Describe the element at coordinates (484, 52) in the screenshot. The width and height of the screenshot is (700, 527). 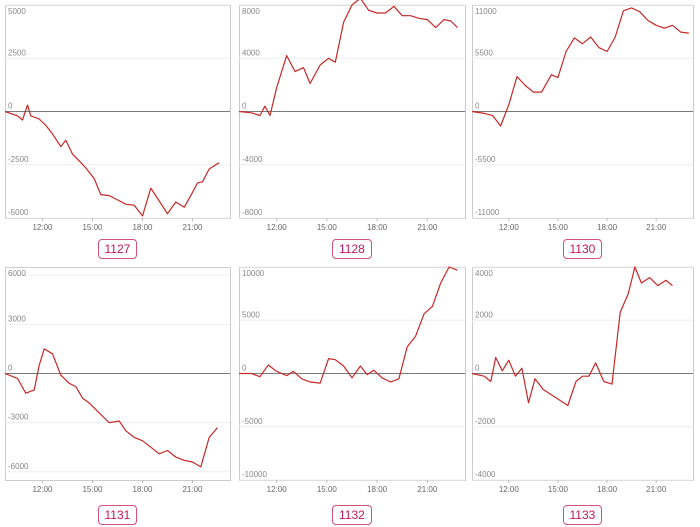
I see `y-tick-label: 5500` at that location.